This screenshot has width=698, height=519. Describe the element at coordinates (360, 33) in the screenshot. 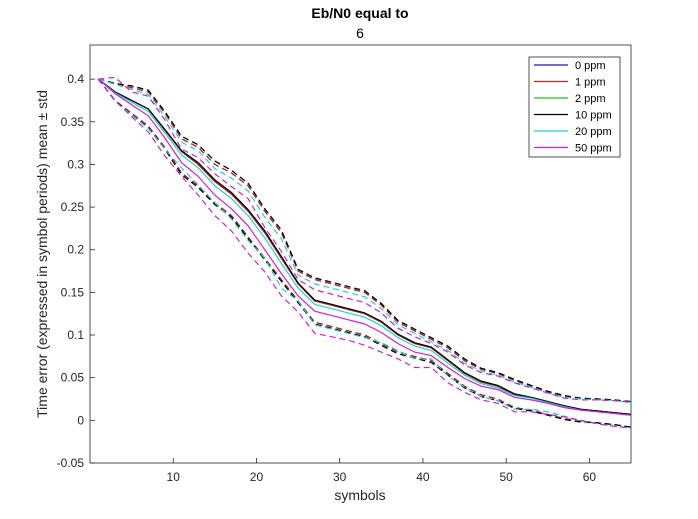

I see `chart-subtitle: 6` at that location.